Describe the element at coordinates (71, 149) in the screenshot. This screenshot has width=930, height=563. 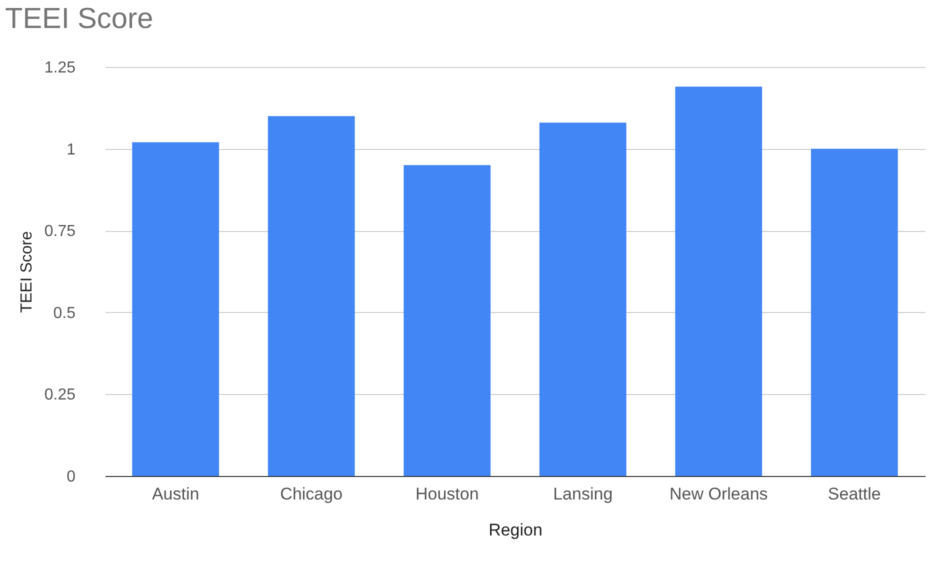
I see `y-tick-label: 1` at that location.